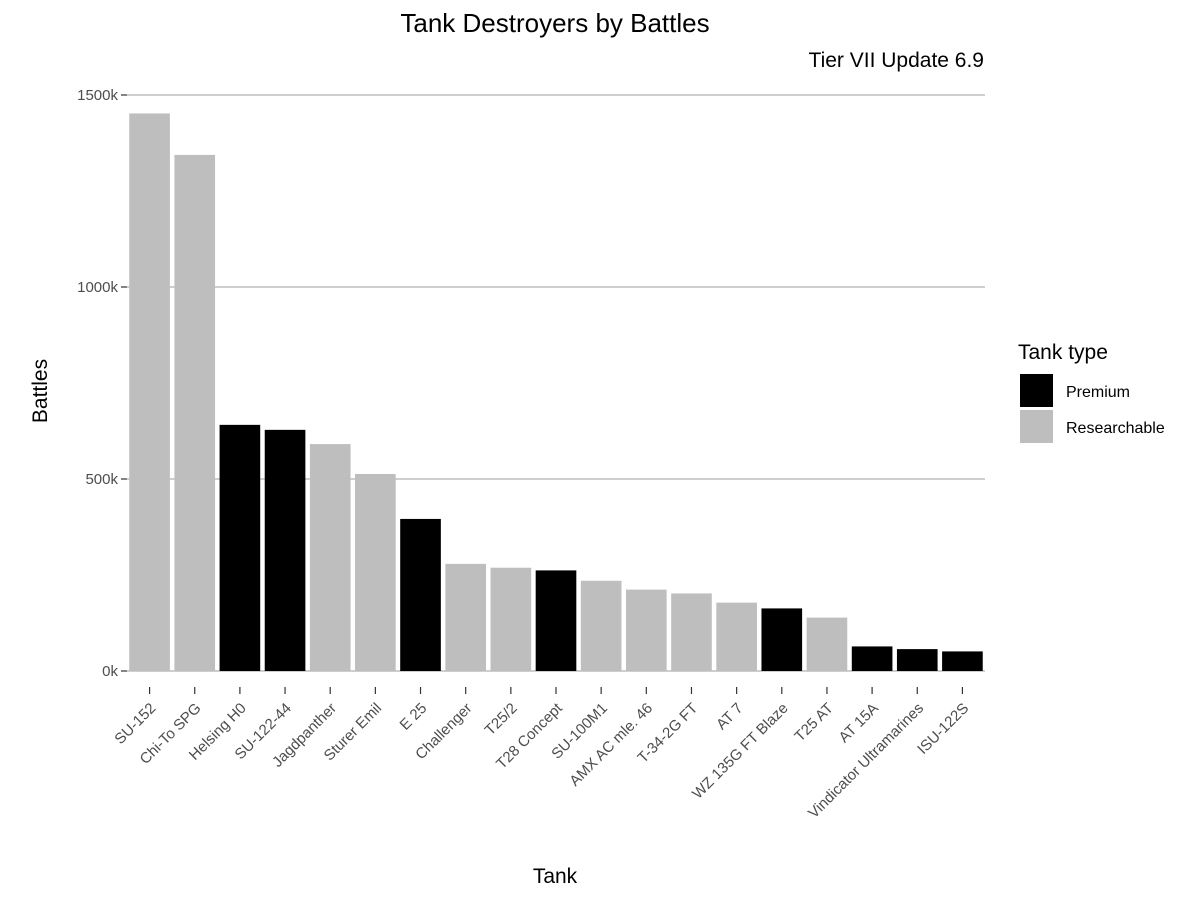 The image size is (1200, 900). I want to click on legend: Tank type Premium Researchable, so click(1091, 392).